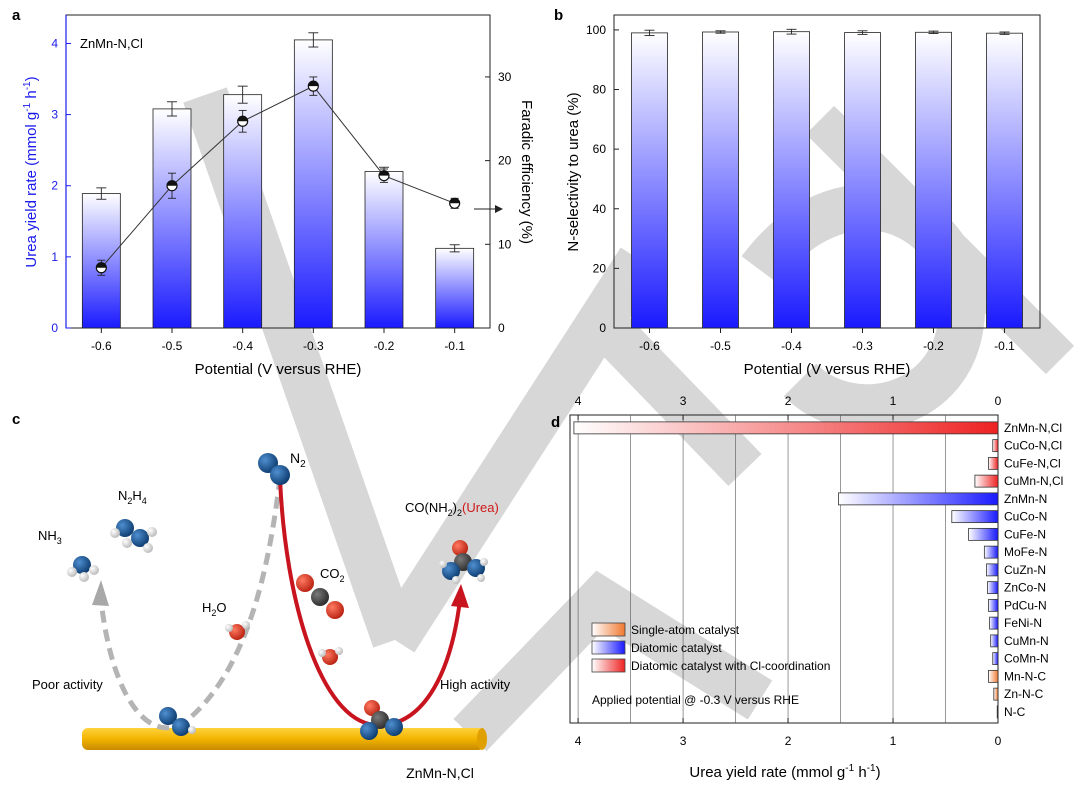 This screenshot has width=1080, height=785. I want to click on adsorbed-c-n-intermediate, so click(381, 720).